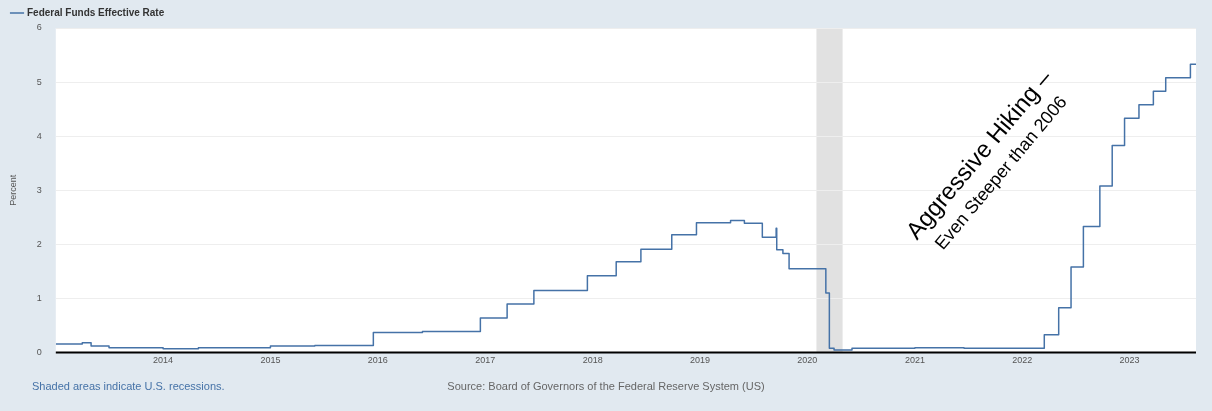 Image resolution: width=1212 pixels, height=411 pixels. Describe the element at coordinates (39, 352) in the screenshot. I see `y-tick-label: 0` at that location.